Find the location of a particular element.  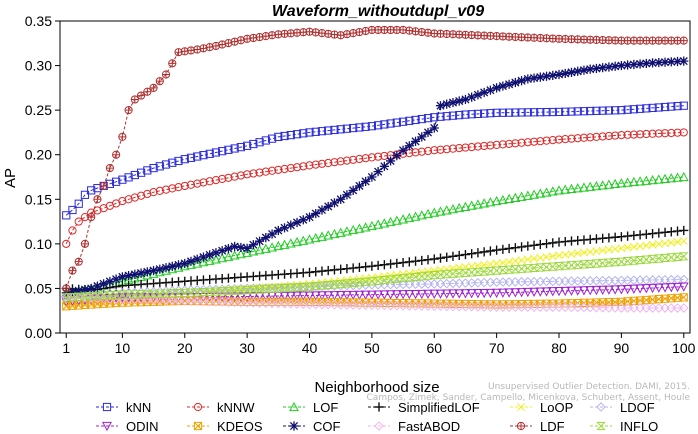

legend-label: INFLO is located at coordinates (639, 426).